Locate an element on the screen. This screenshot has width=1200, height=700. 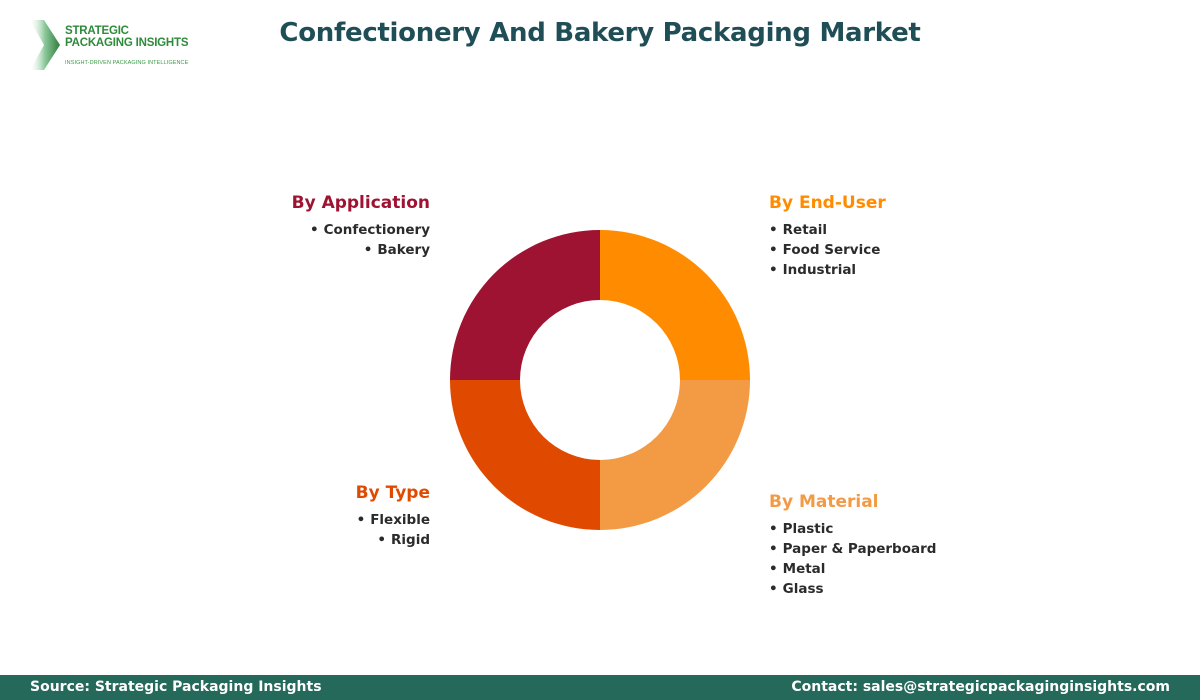
list-item: Retail is located at coordinates (824, 230).